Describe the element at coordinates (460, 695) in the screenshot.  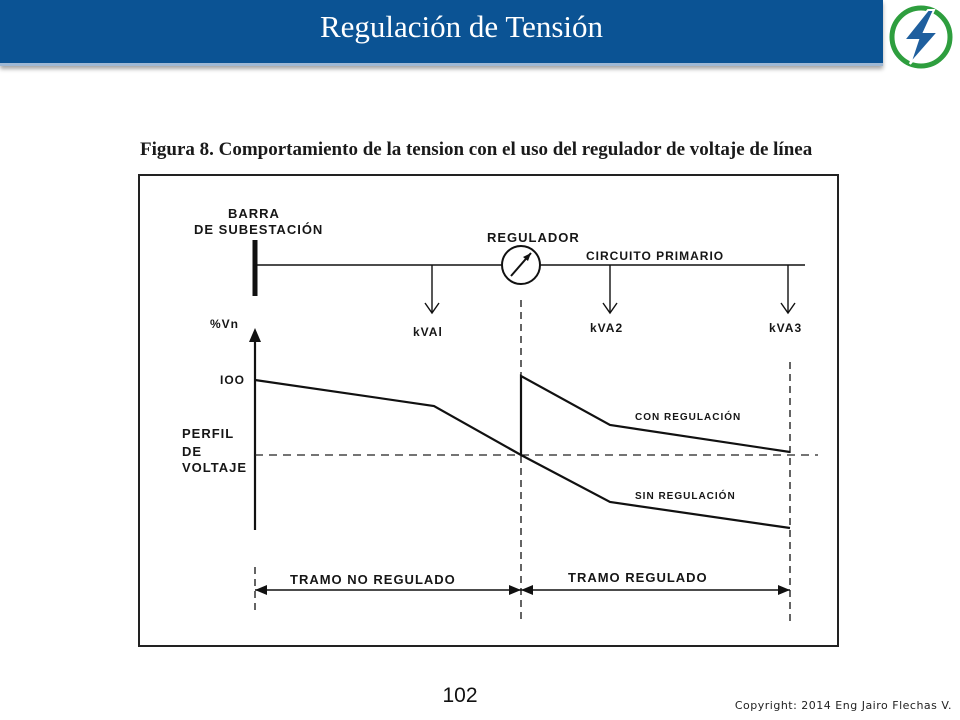
I see `page-number: 102` at that location.